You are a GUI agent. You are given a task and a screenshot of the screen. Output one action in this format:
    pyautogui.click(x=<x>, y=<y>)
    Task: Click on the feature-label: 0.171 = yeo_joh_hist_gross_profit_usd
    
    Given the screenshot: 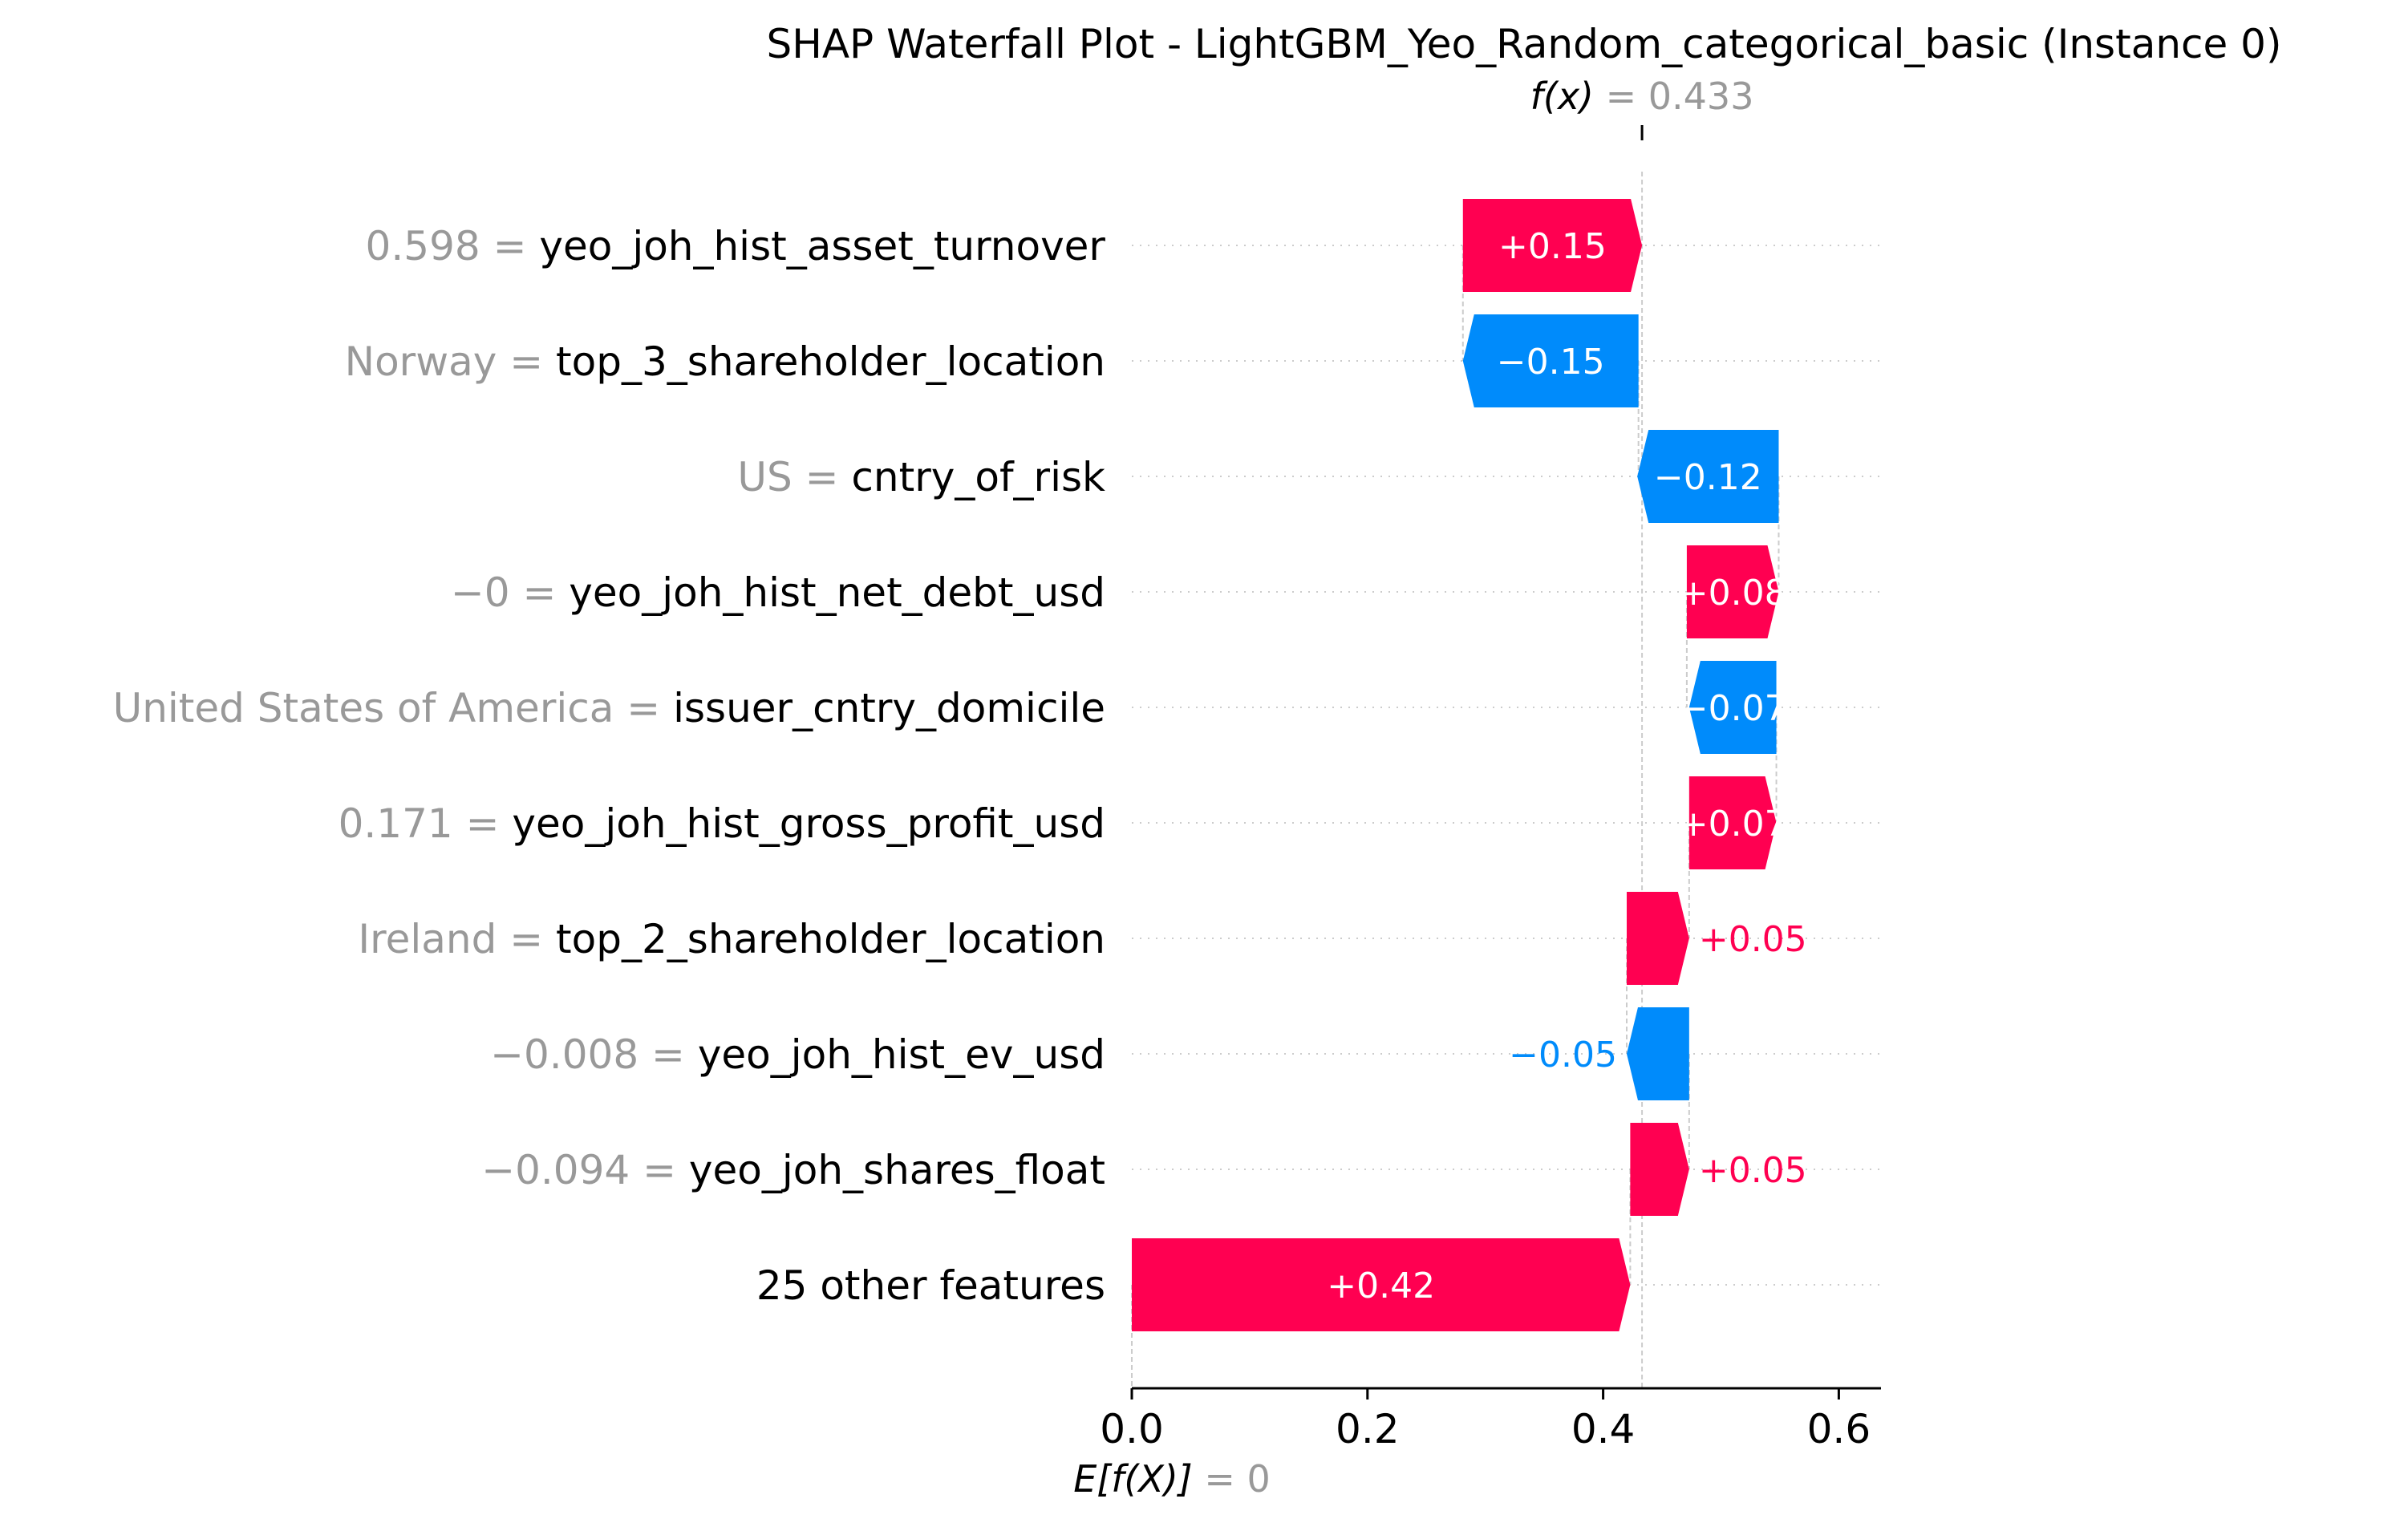 What is the action you would take?
    pyautogui.click(x=721, y=823)
    